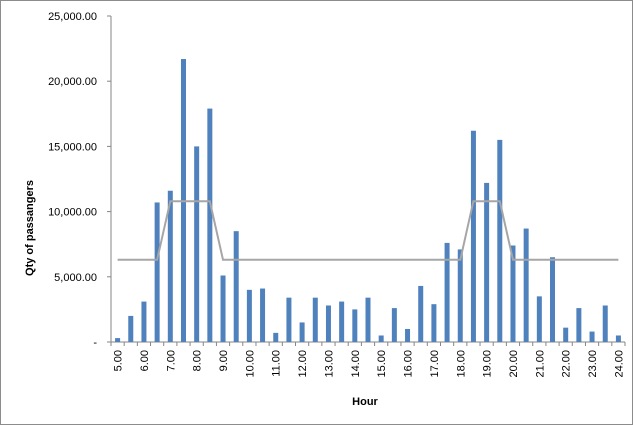  I want to click on y-tick-label: 25,000.00, so click(72, 17).